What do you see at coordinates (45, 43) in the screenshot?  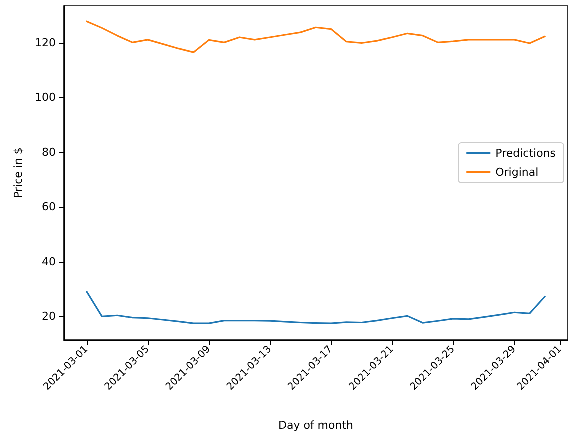 I see `y-tick-label: 120` at bounding box center [45, 43].